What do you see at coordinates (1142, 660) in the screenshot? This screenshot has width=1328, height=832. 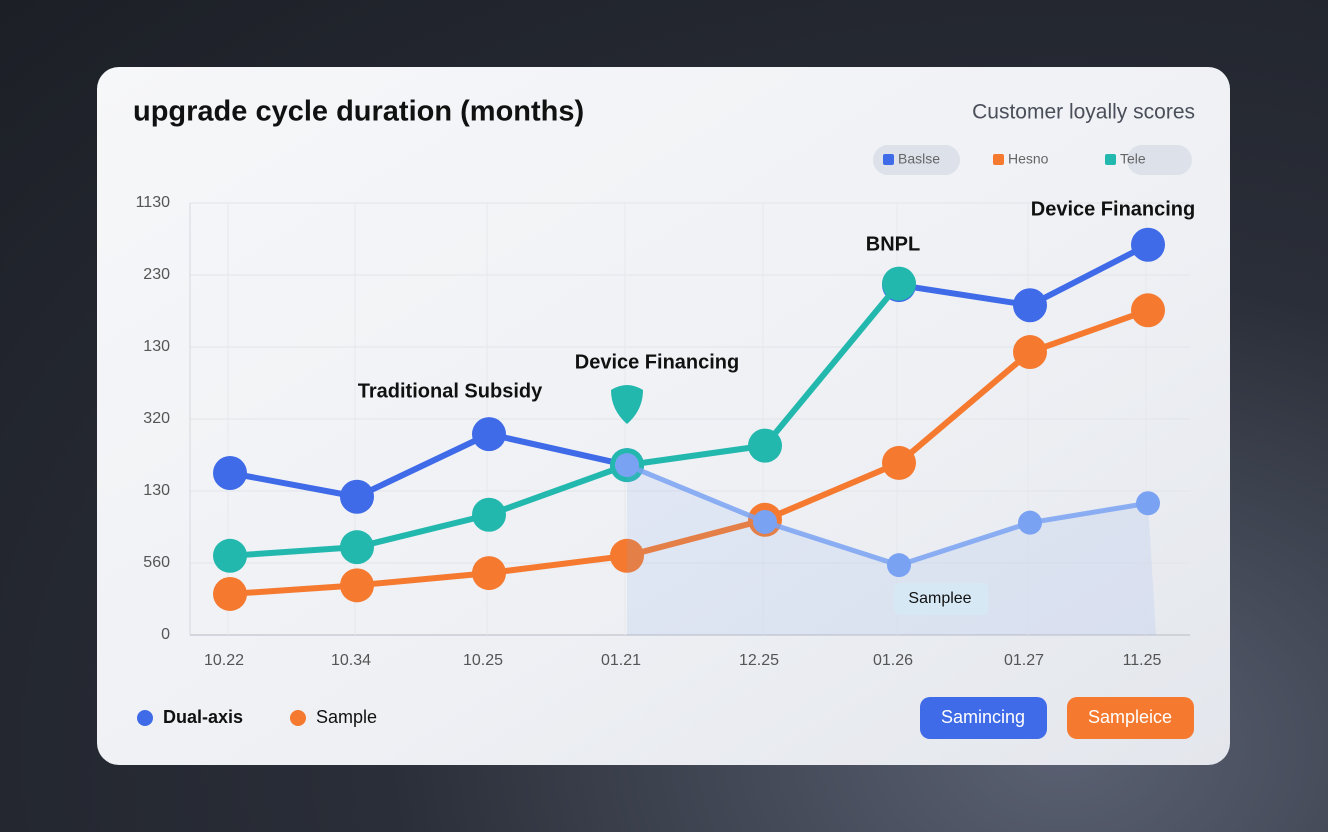 I see `x-tick-label: 11.25` at bounding box center [1142, 660].